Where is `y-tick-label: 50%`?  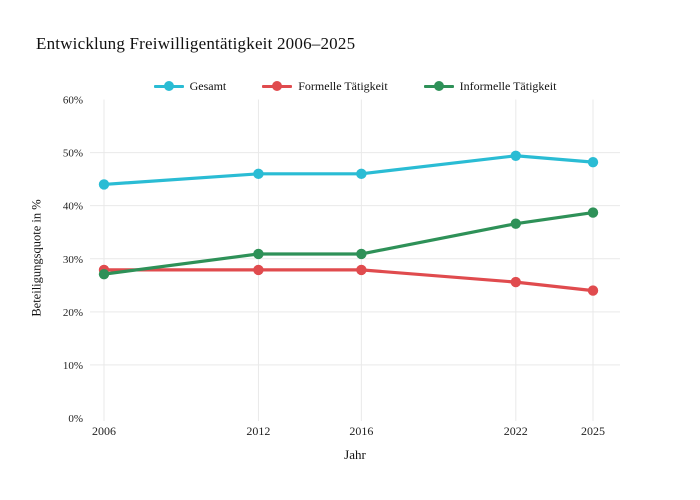 y-tick-label: 50% is located at coordinates (73, 154).